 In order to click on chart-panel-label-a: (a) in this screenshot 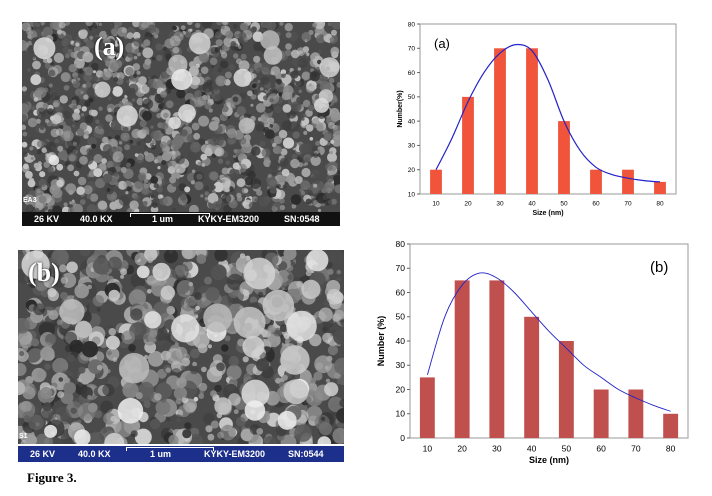, I will do `click(442, 43)`.